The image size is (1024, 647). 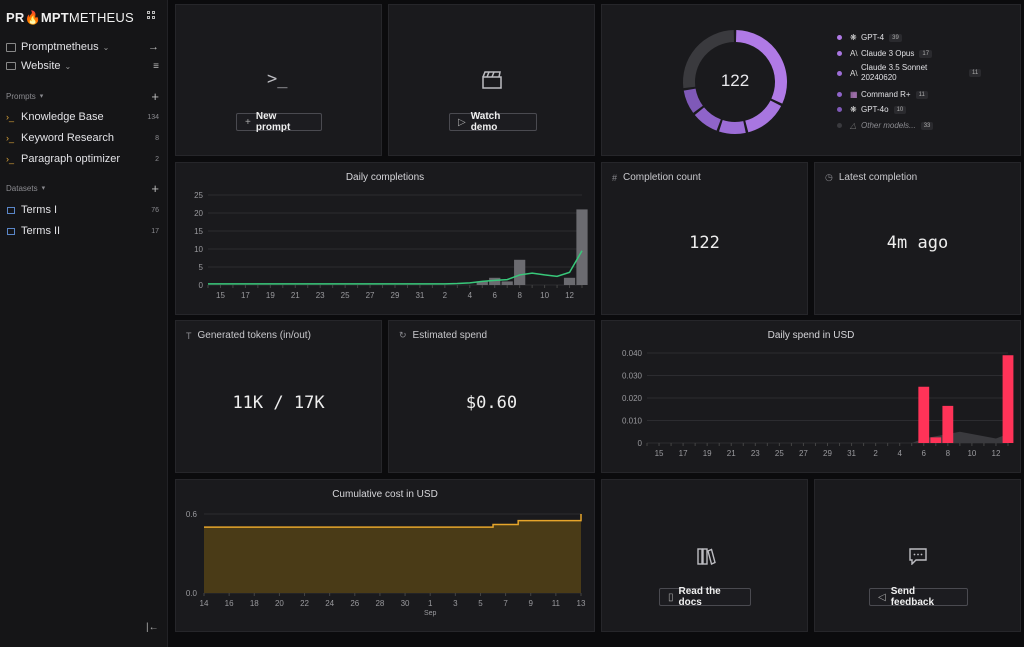 What do you see at coordinates (82, 159) in the screenshot?
I see `sidebar-item-prompt: ›_ Paragraph optimizer 2` at bounding box center [82, 159].